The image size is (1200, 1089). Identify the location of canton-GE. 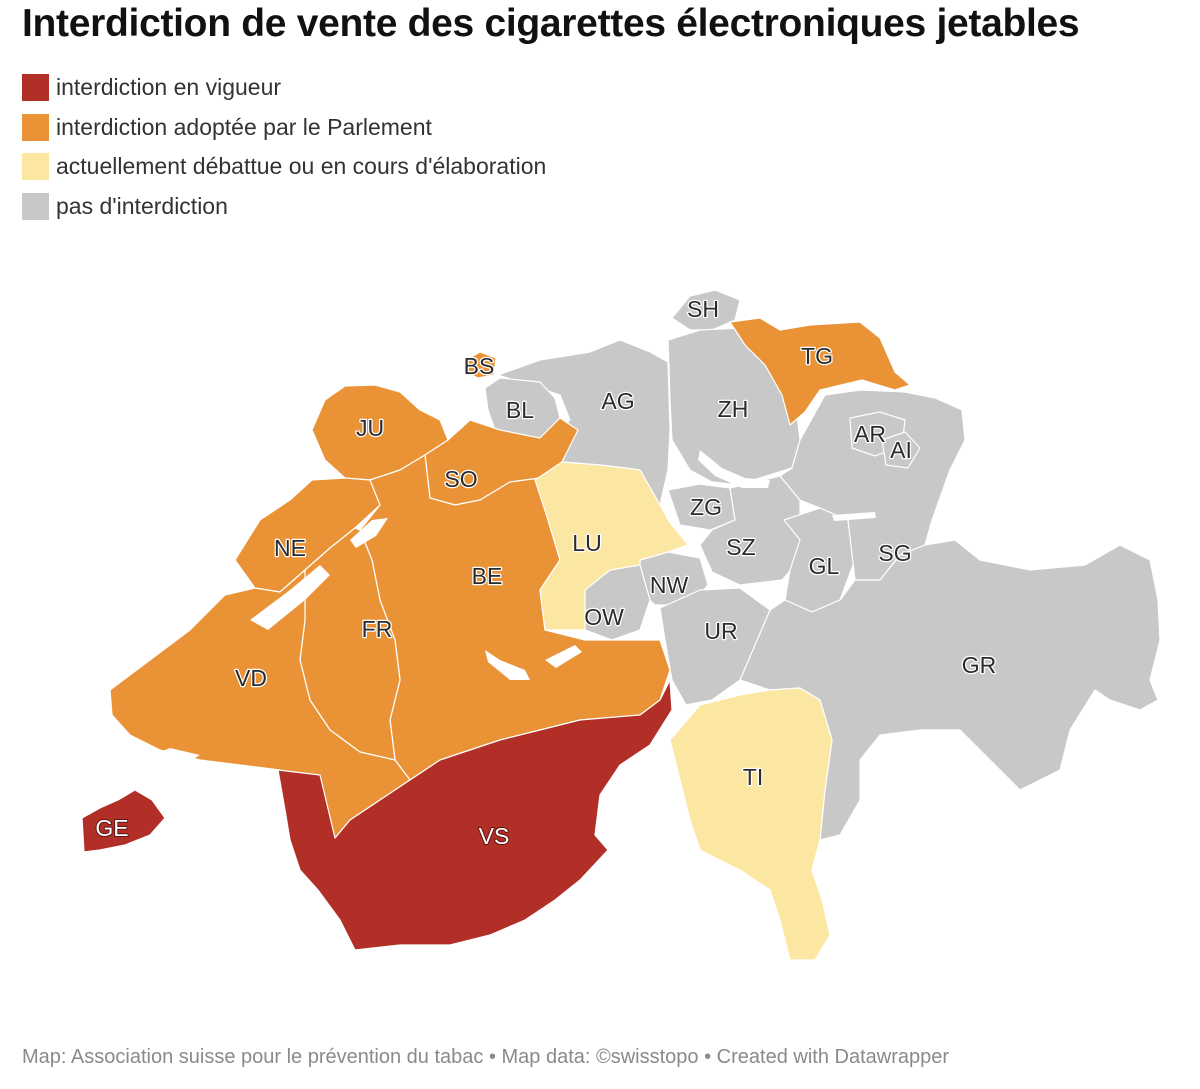
(123, 821).